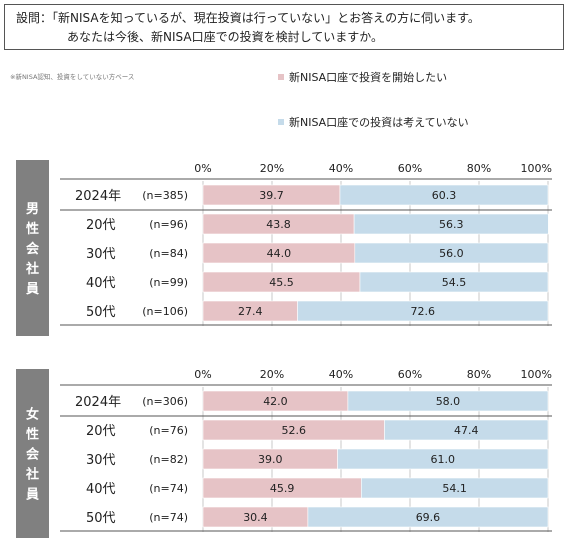  What do you see at coordinates (165, 195) in the screenshot?
I see `n-label: (n=385)` at bounding box center [165, 195].